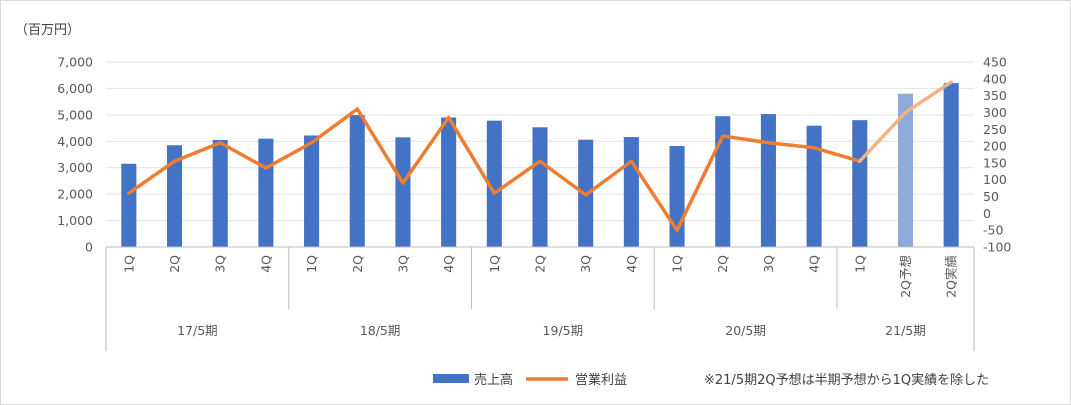  I want to click on profit-line-forecast, so click(905, 121).